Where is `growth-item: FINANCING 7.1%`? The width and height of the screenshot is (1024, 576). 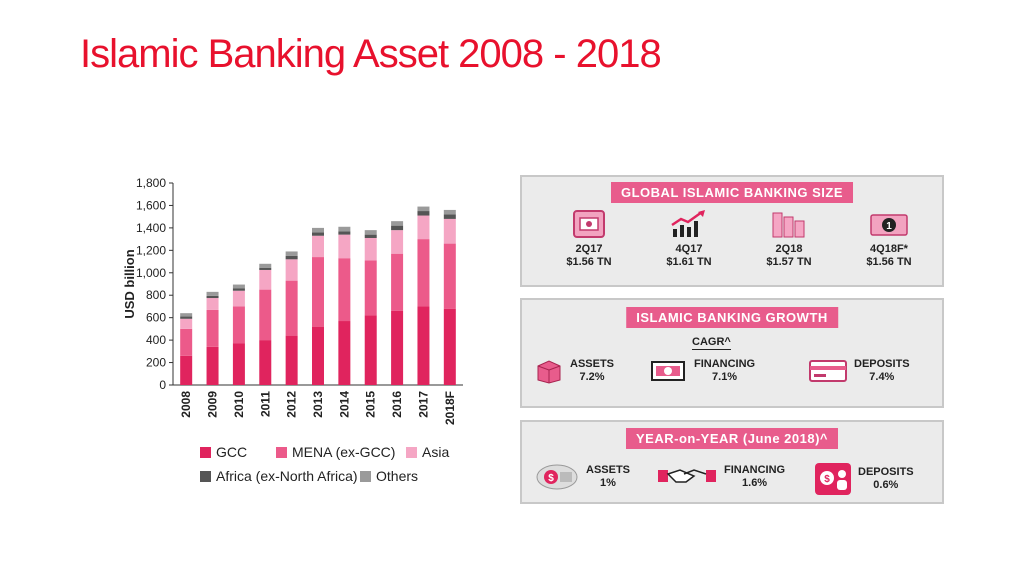
growth-item: FINANCING 7.1% is located at coordinates (701, 371).